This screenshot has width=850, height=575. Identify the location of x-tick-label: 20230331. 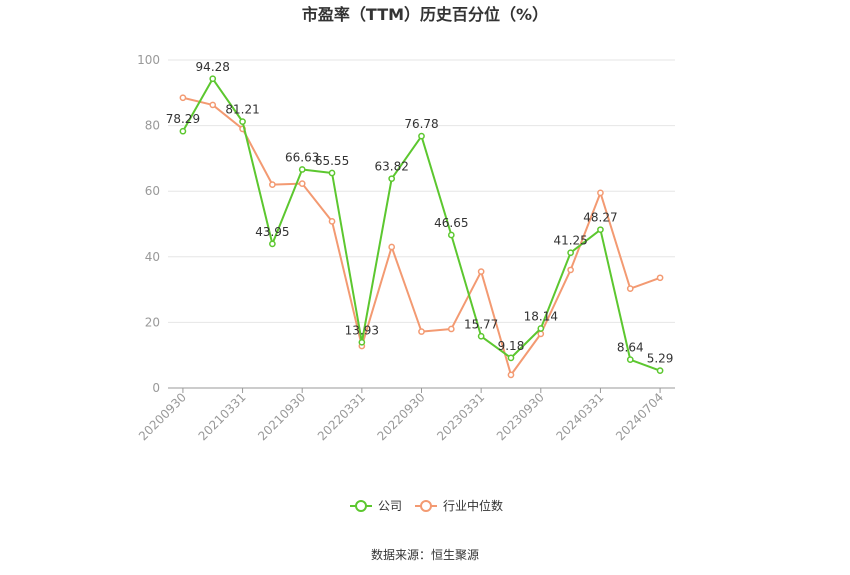
(460, 416).